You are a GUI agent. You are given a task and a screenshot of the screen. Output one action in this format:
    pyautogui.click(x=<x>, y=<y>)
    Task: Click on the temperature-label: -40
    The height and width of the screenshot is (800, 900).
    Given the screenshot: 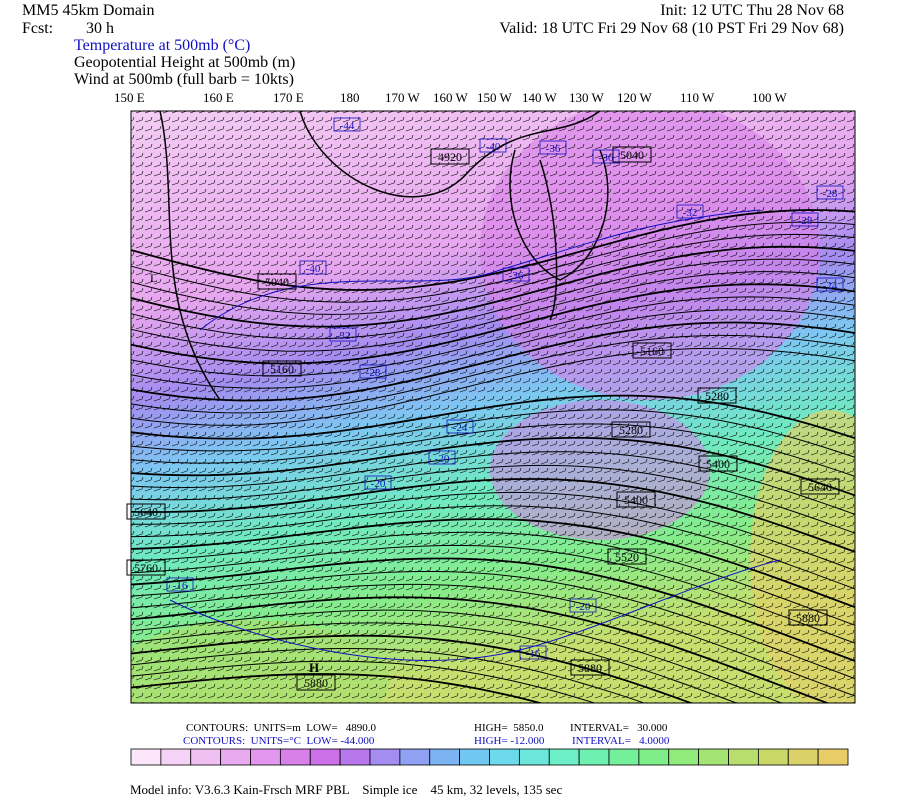 What is the action you would take?
    pyautogui.click(x=493, y=147)
    